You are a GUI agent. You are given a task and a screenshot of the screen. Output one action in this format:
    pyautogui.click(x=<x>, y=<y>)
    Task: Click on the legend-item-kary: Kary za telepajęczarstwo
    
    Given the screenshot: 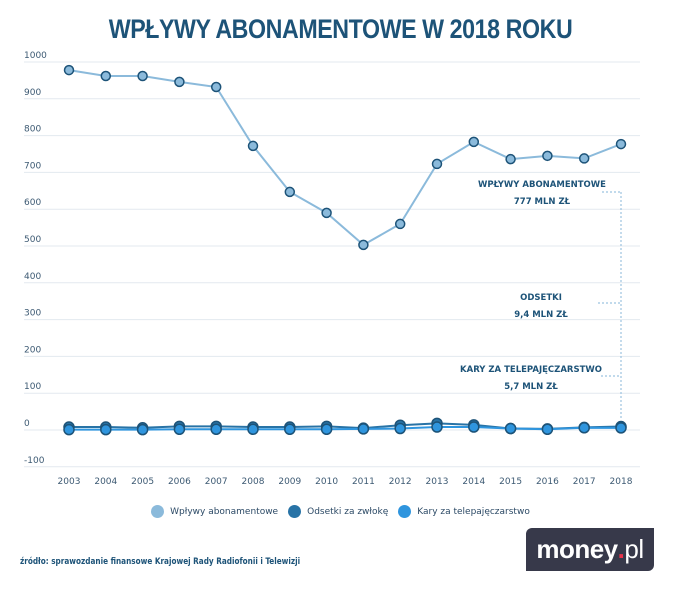 What is the action you would take?
    pyautogui.click(x=464, y=511)
    